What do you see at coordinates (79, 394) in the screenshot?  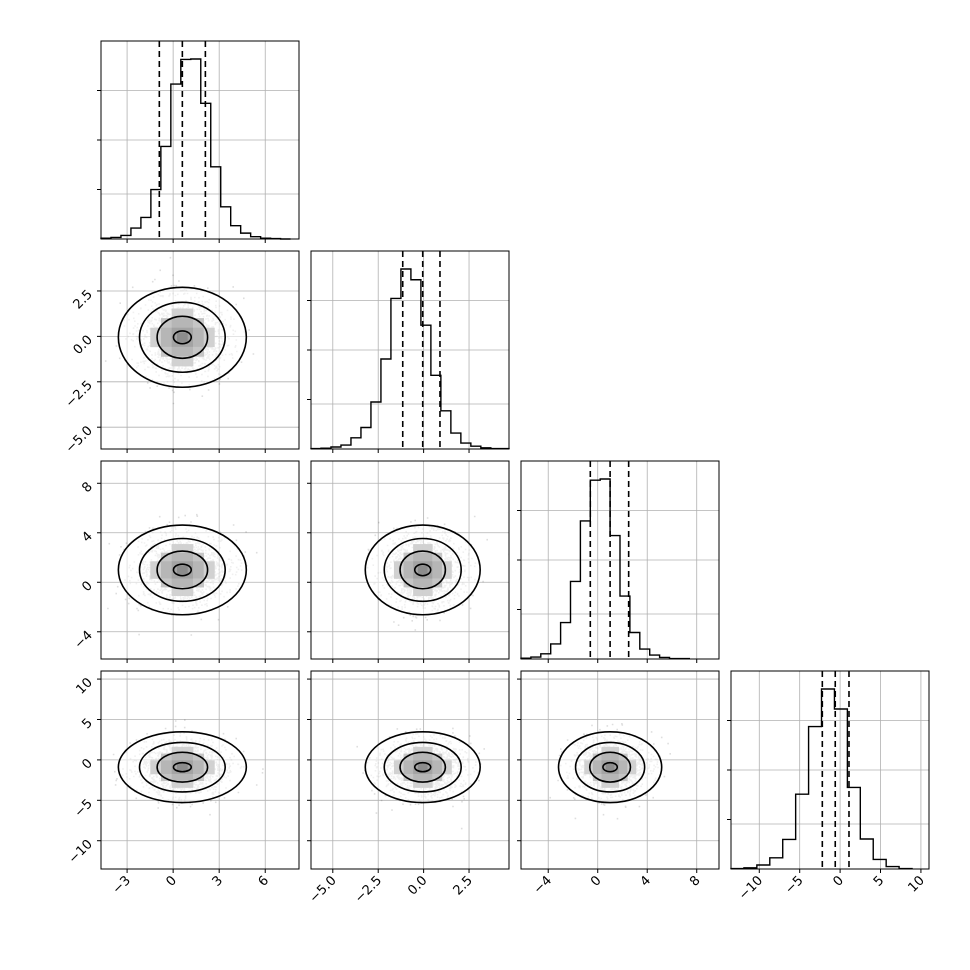 I see `y-tick-label-p1-c0-1: −2.5` at bounding box center [79, 394].